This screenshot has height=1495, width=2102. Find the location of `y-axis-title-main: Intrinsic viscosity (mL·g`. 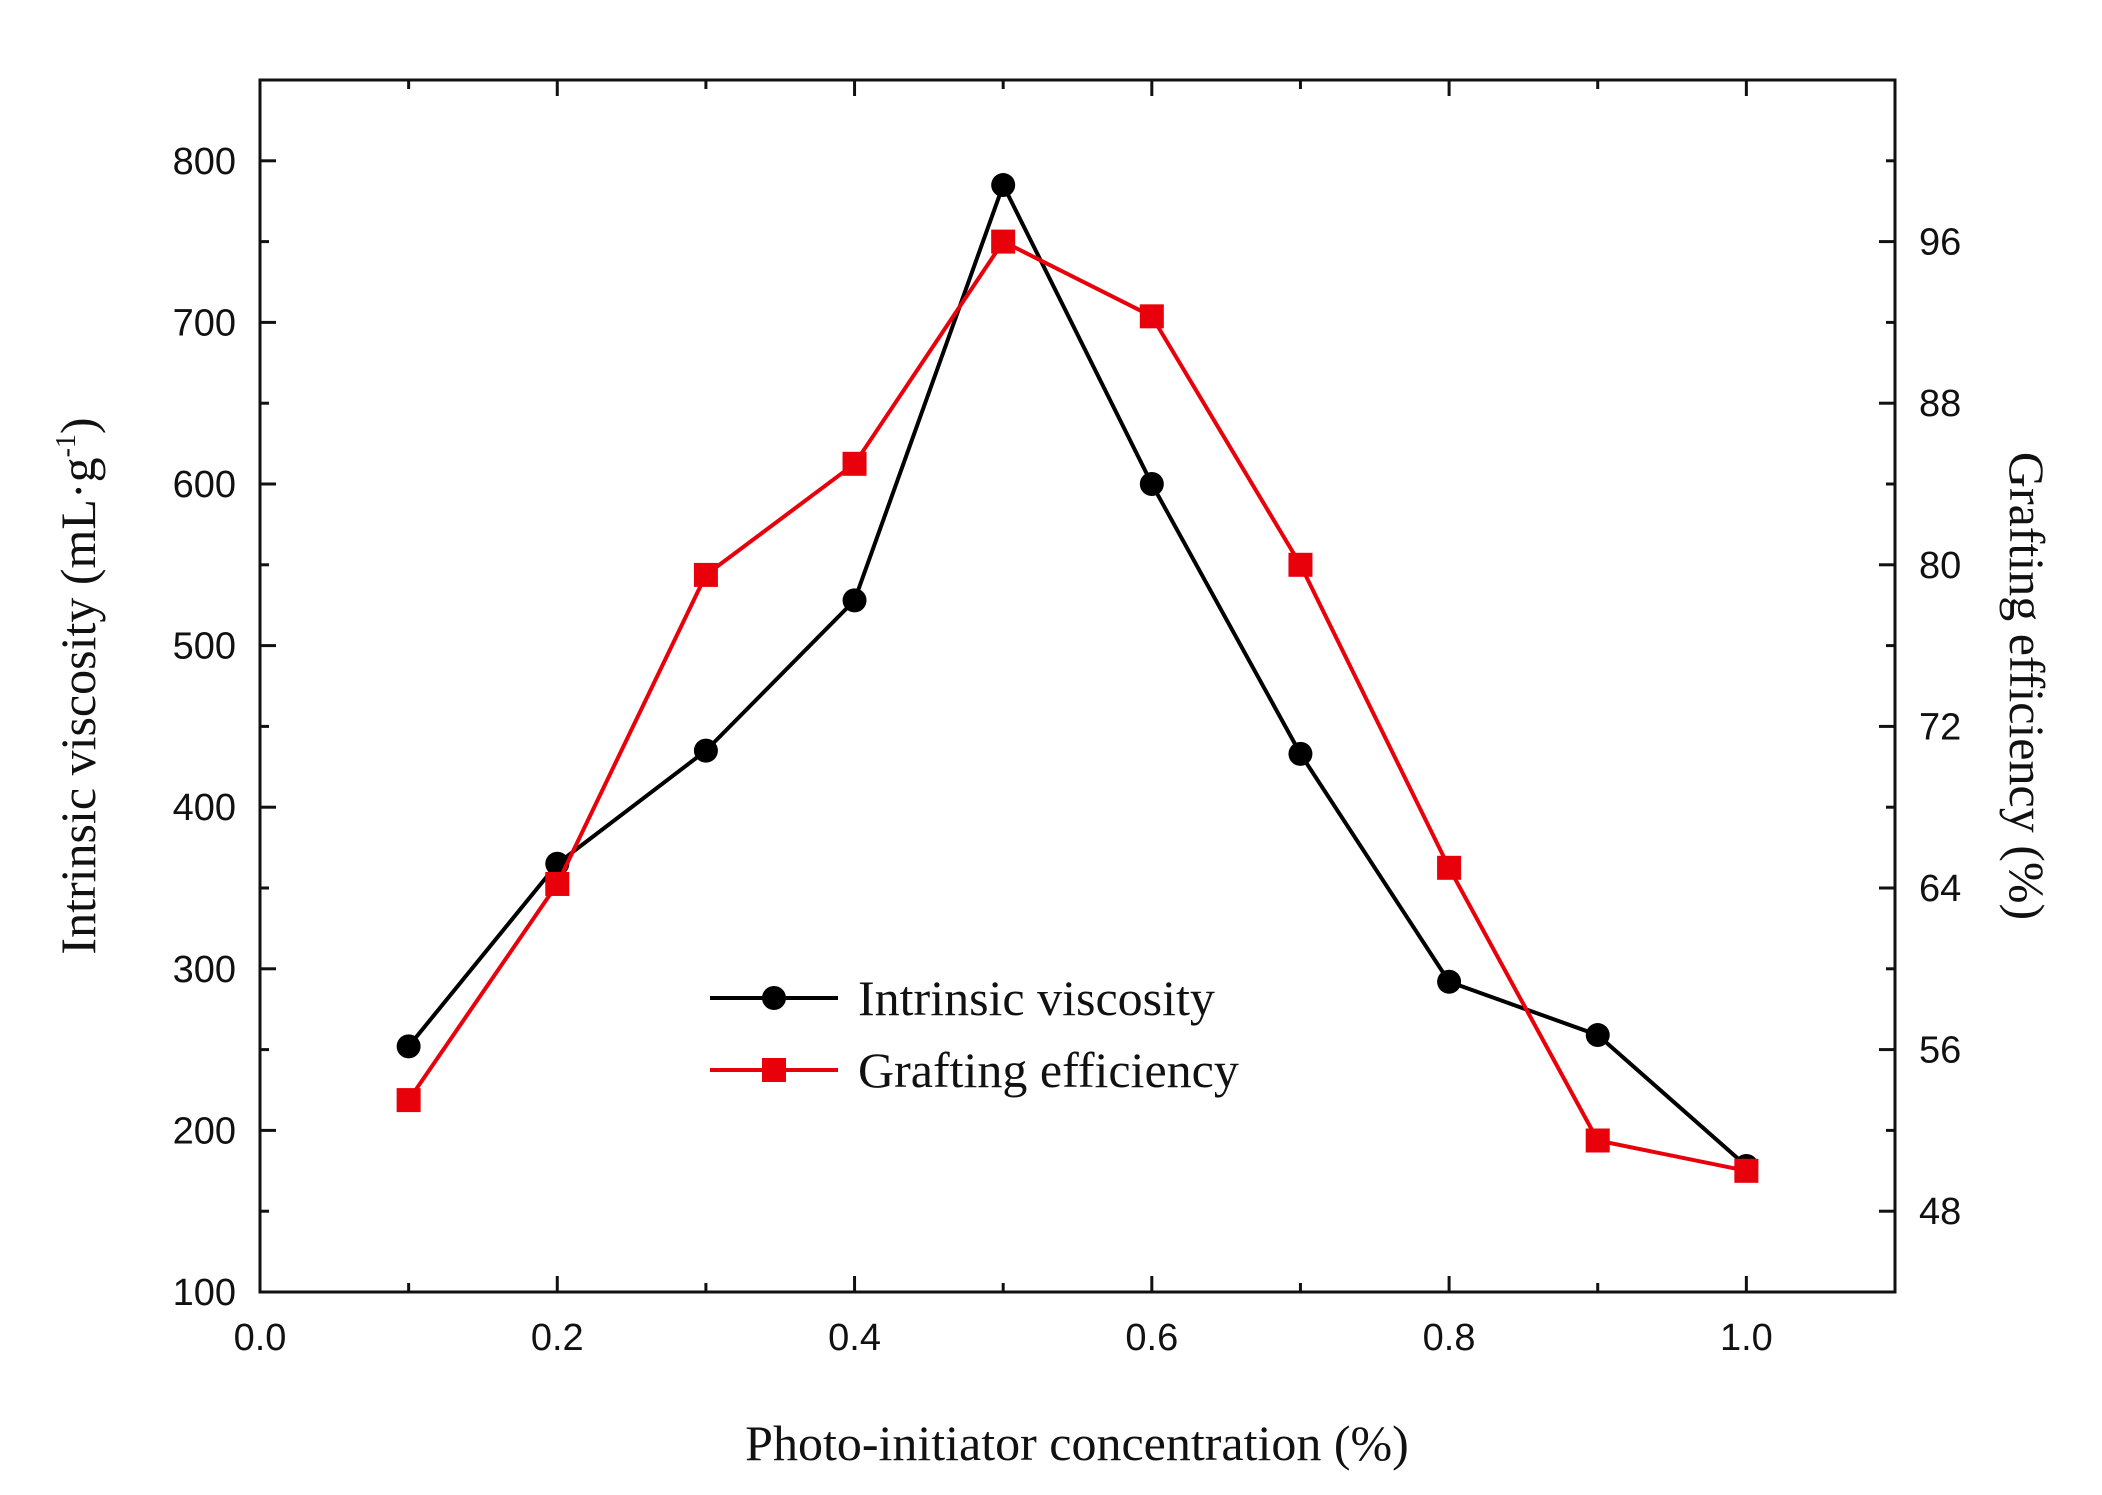

y-axis-title-main: Intrinsic viscosity (mL·g is located at coordinates (78, 705).